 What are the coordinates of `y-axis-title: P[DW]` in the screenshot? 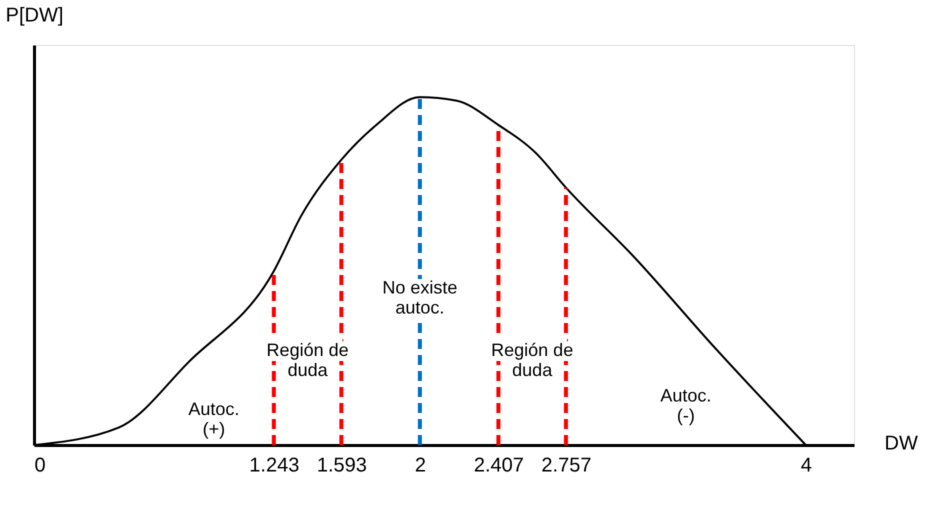 It's located at (35, 15).